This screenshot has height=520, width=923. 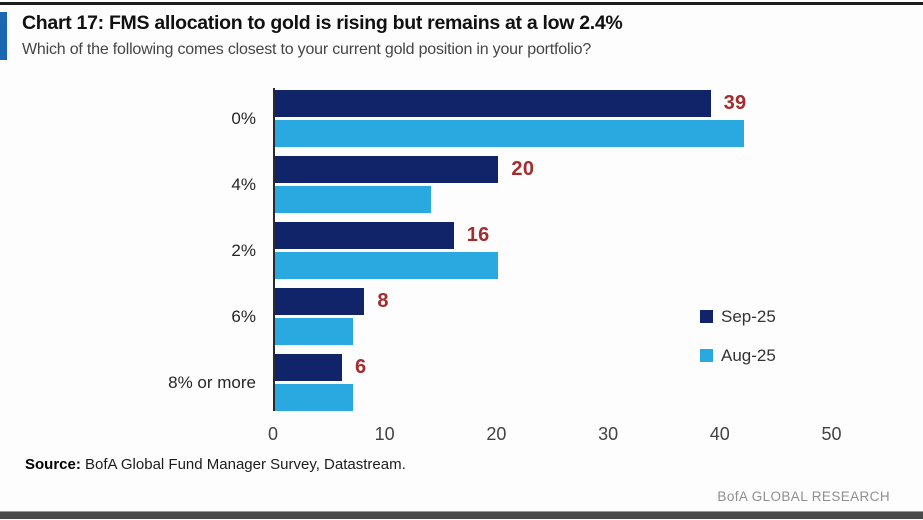 What do you see at coordinates (243, 118) in the screenshot?
I see `category-label: 0%` at bounding box center [243, 118].